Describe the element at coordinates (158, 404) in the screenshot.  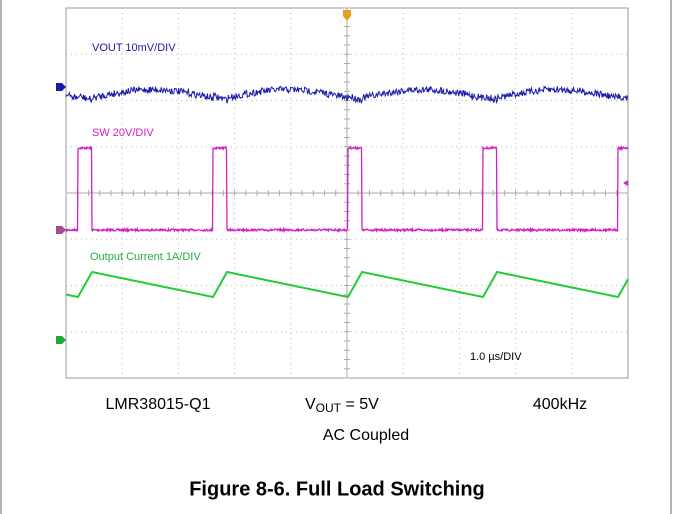
I see `part-number: LMR38015-Q1` at that location.